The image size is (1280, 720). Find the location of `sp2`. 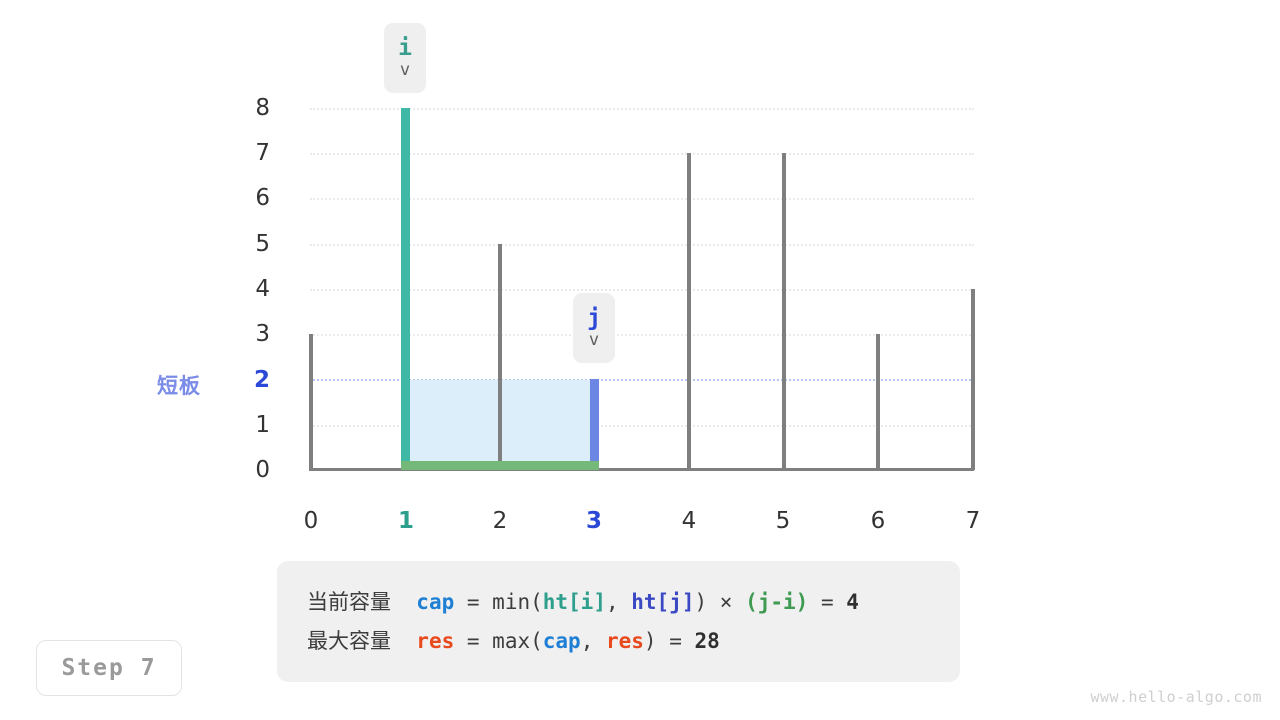

sp2 is located at coordinates (403, 641).